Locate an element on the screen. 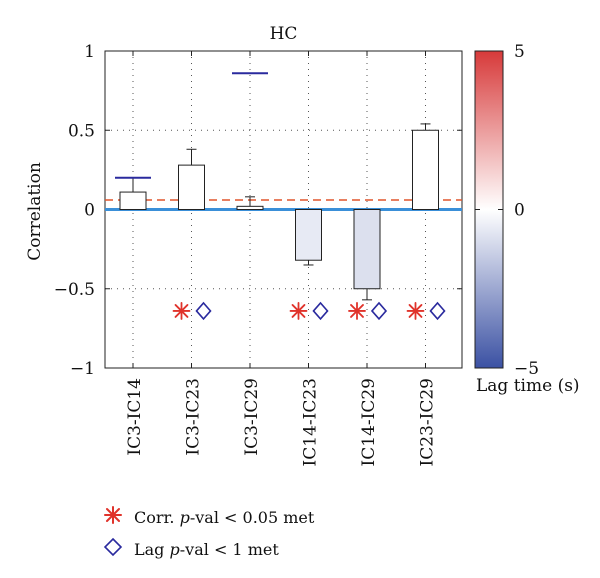 The image size is (600, 578). y-axis-label: Correlation is located at coordinates (35, 211).